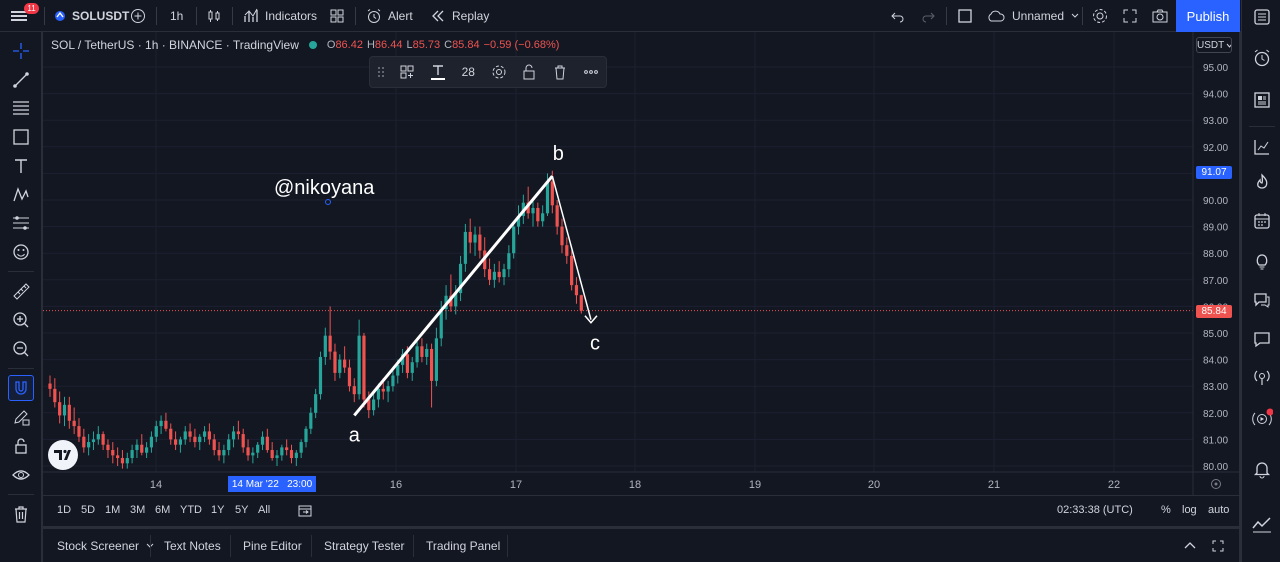 This screenshot has width=1280, height=562. I want to click on publish-button: Publish, so click(1208, 16).